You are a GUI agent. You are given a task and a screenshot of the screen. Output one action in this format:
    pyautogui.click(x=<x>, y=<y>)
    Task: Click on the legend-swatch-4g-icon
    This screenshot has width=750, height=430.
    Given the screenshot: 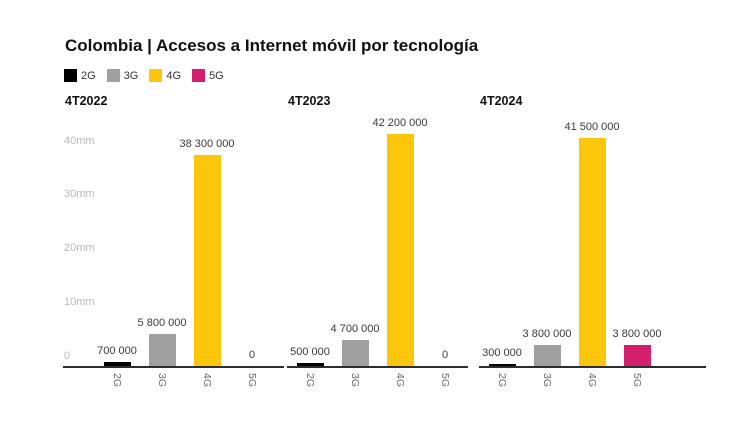 What is the action you would take?
    pyautogui.click(x=156, y=75)
    